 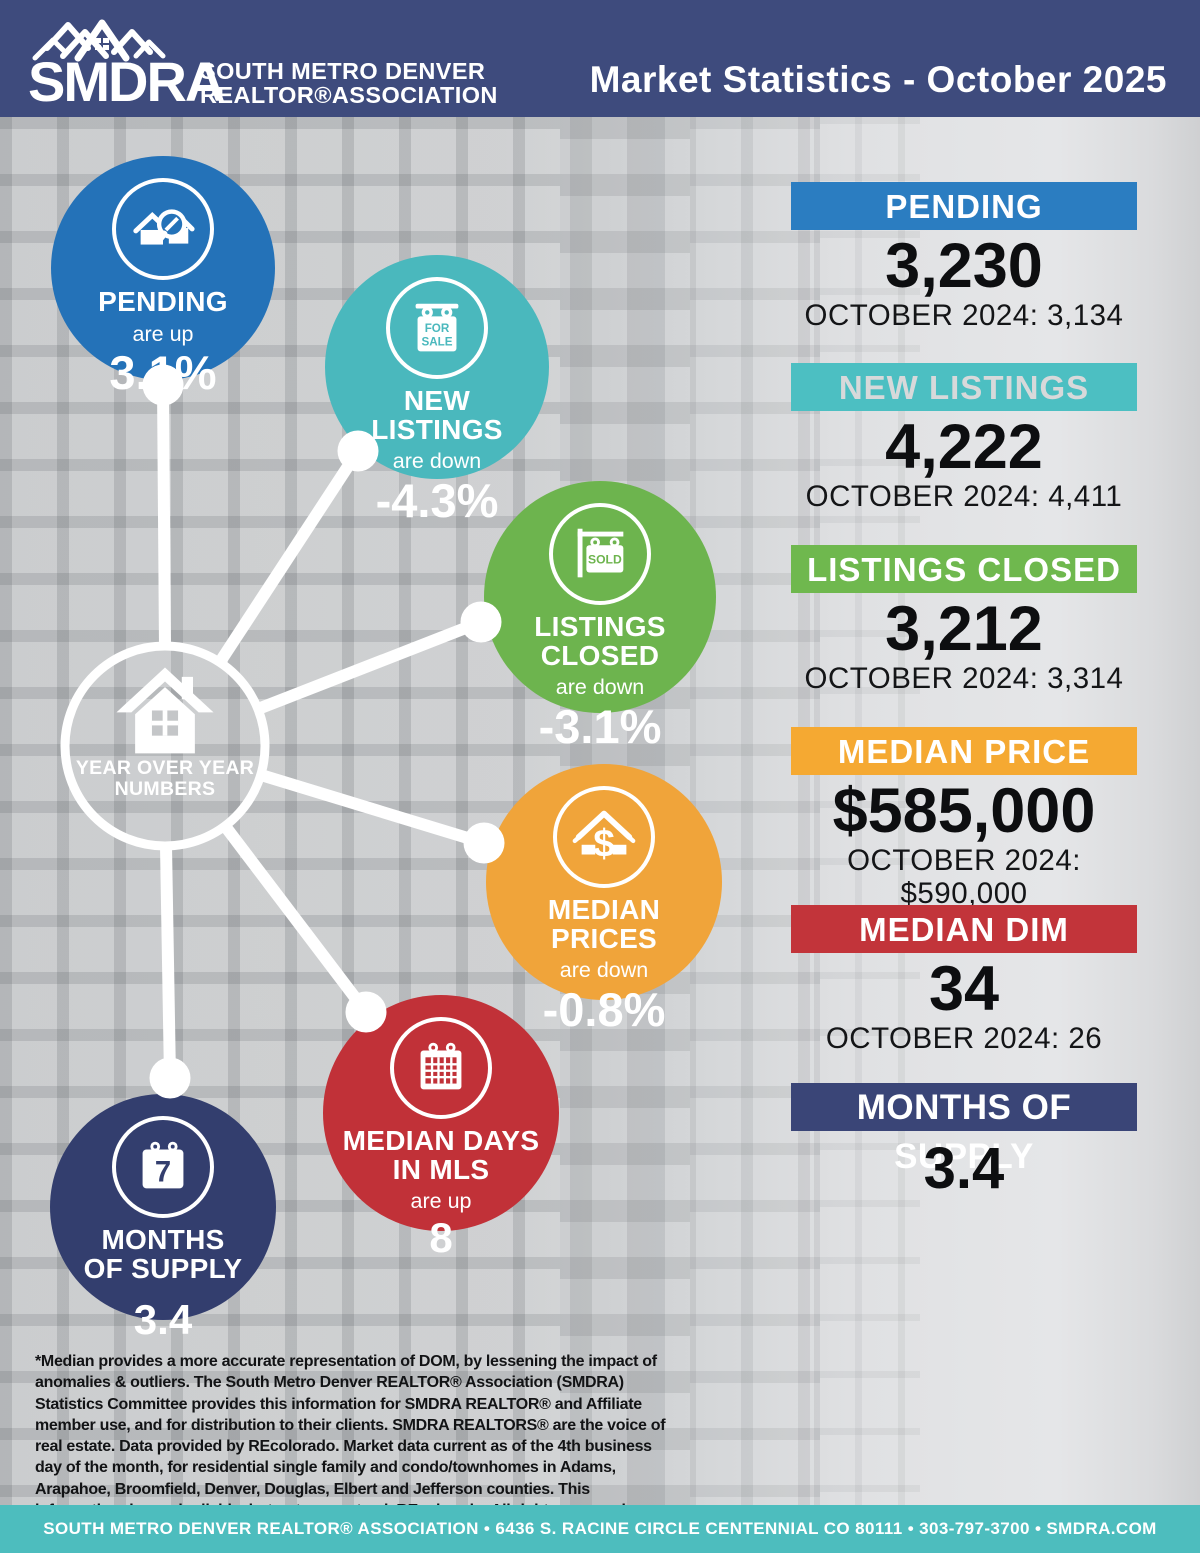 I want to click on svg-text: SALE, so click(x=436, y=342).